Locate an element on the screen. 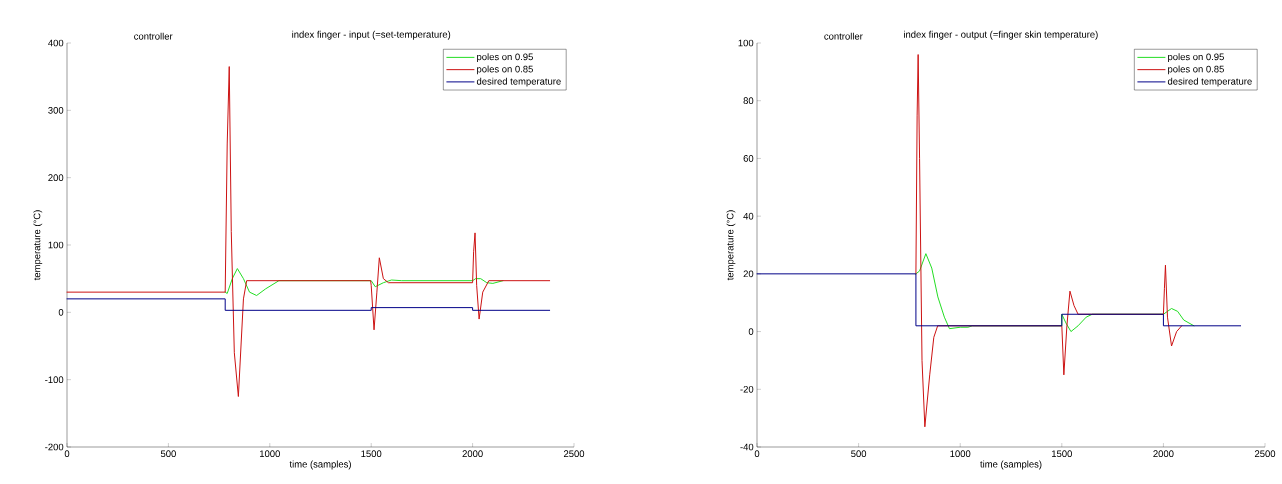  chart-subtitle: index finger - input (=set-temperature) is located at coordinates (371, 35).